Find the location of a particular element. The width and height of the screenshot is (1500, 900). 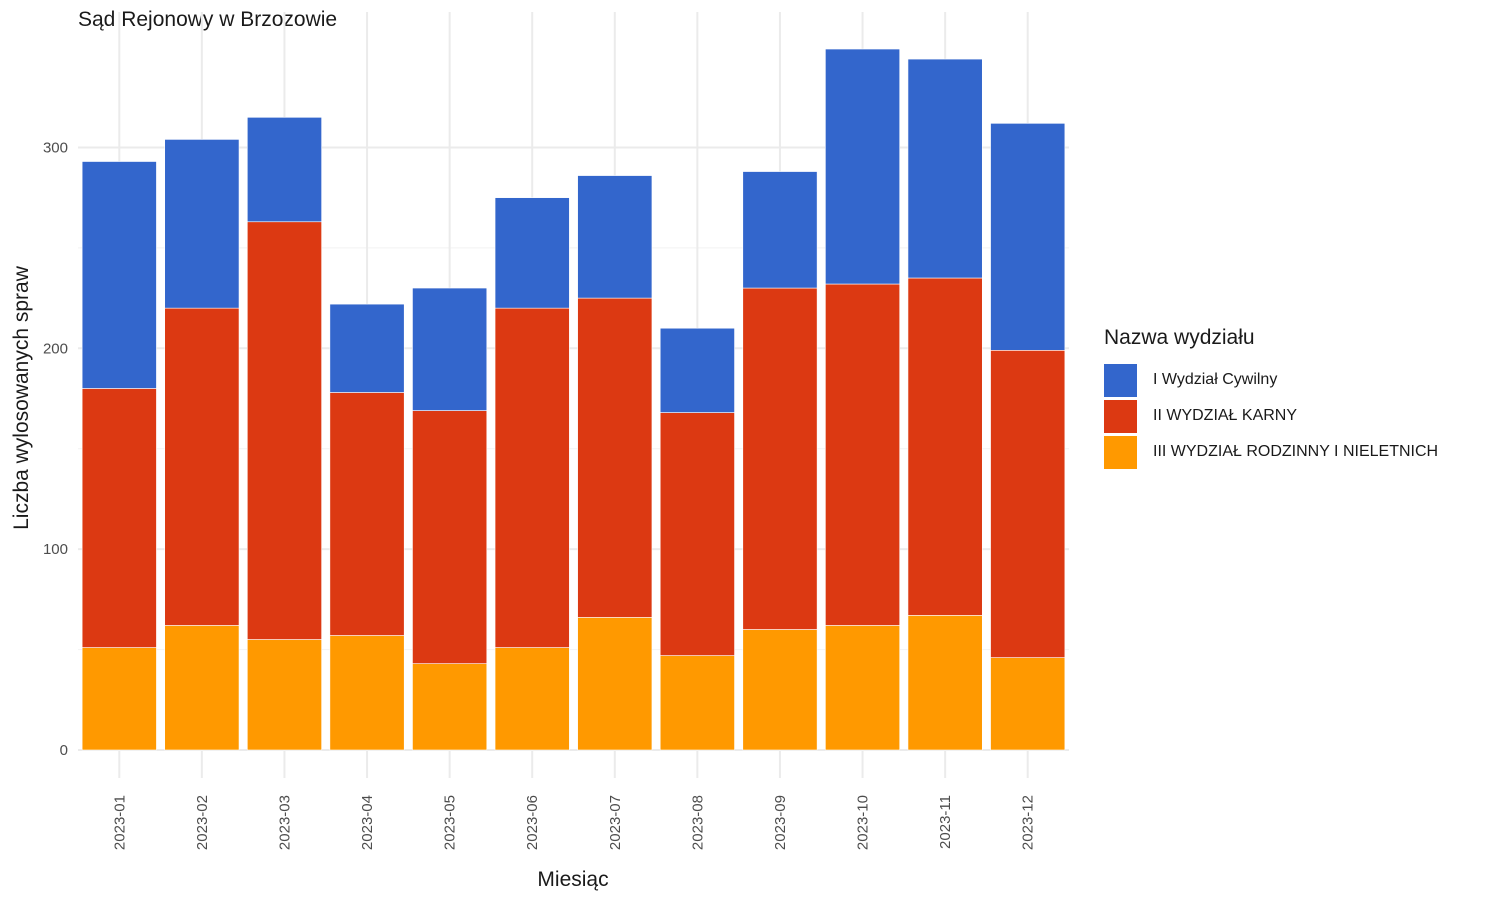

x-tick-label: 2023-04 is located at coordinates (367, 822).